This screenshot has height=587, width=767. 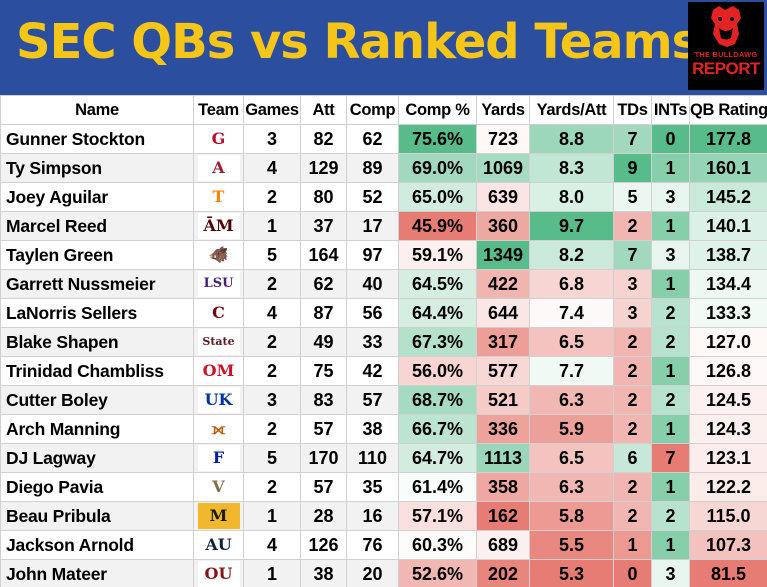 I want to click on florida-gator-icon: F, so click(x=218, y=458).